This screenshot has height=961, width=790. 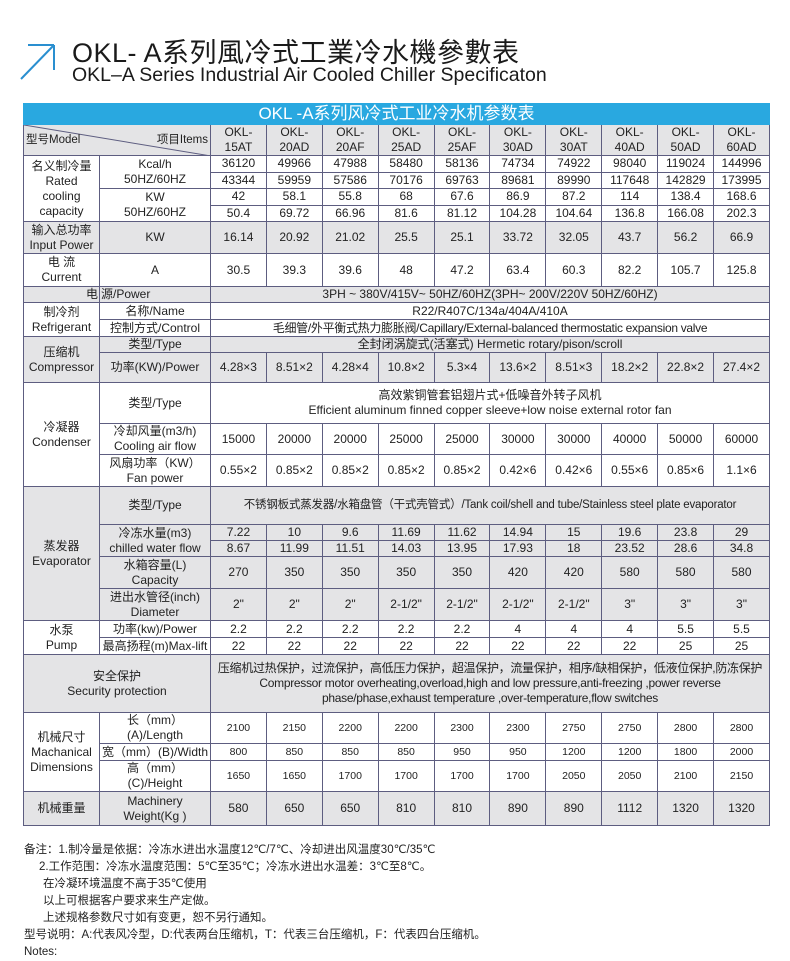 What do you see at coordinates (742, 213) in the screenshot?
I see `value-cell: 202.3` at bounding box center [742, 213].